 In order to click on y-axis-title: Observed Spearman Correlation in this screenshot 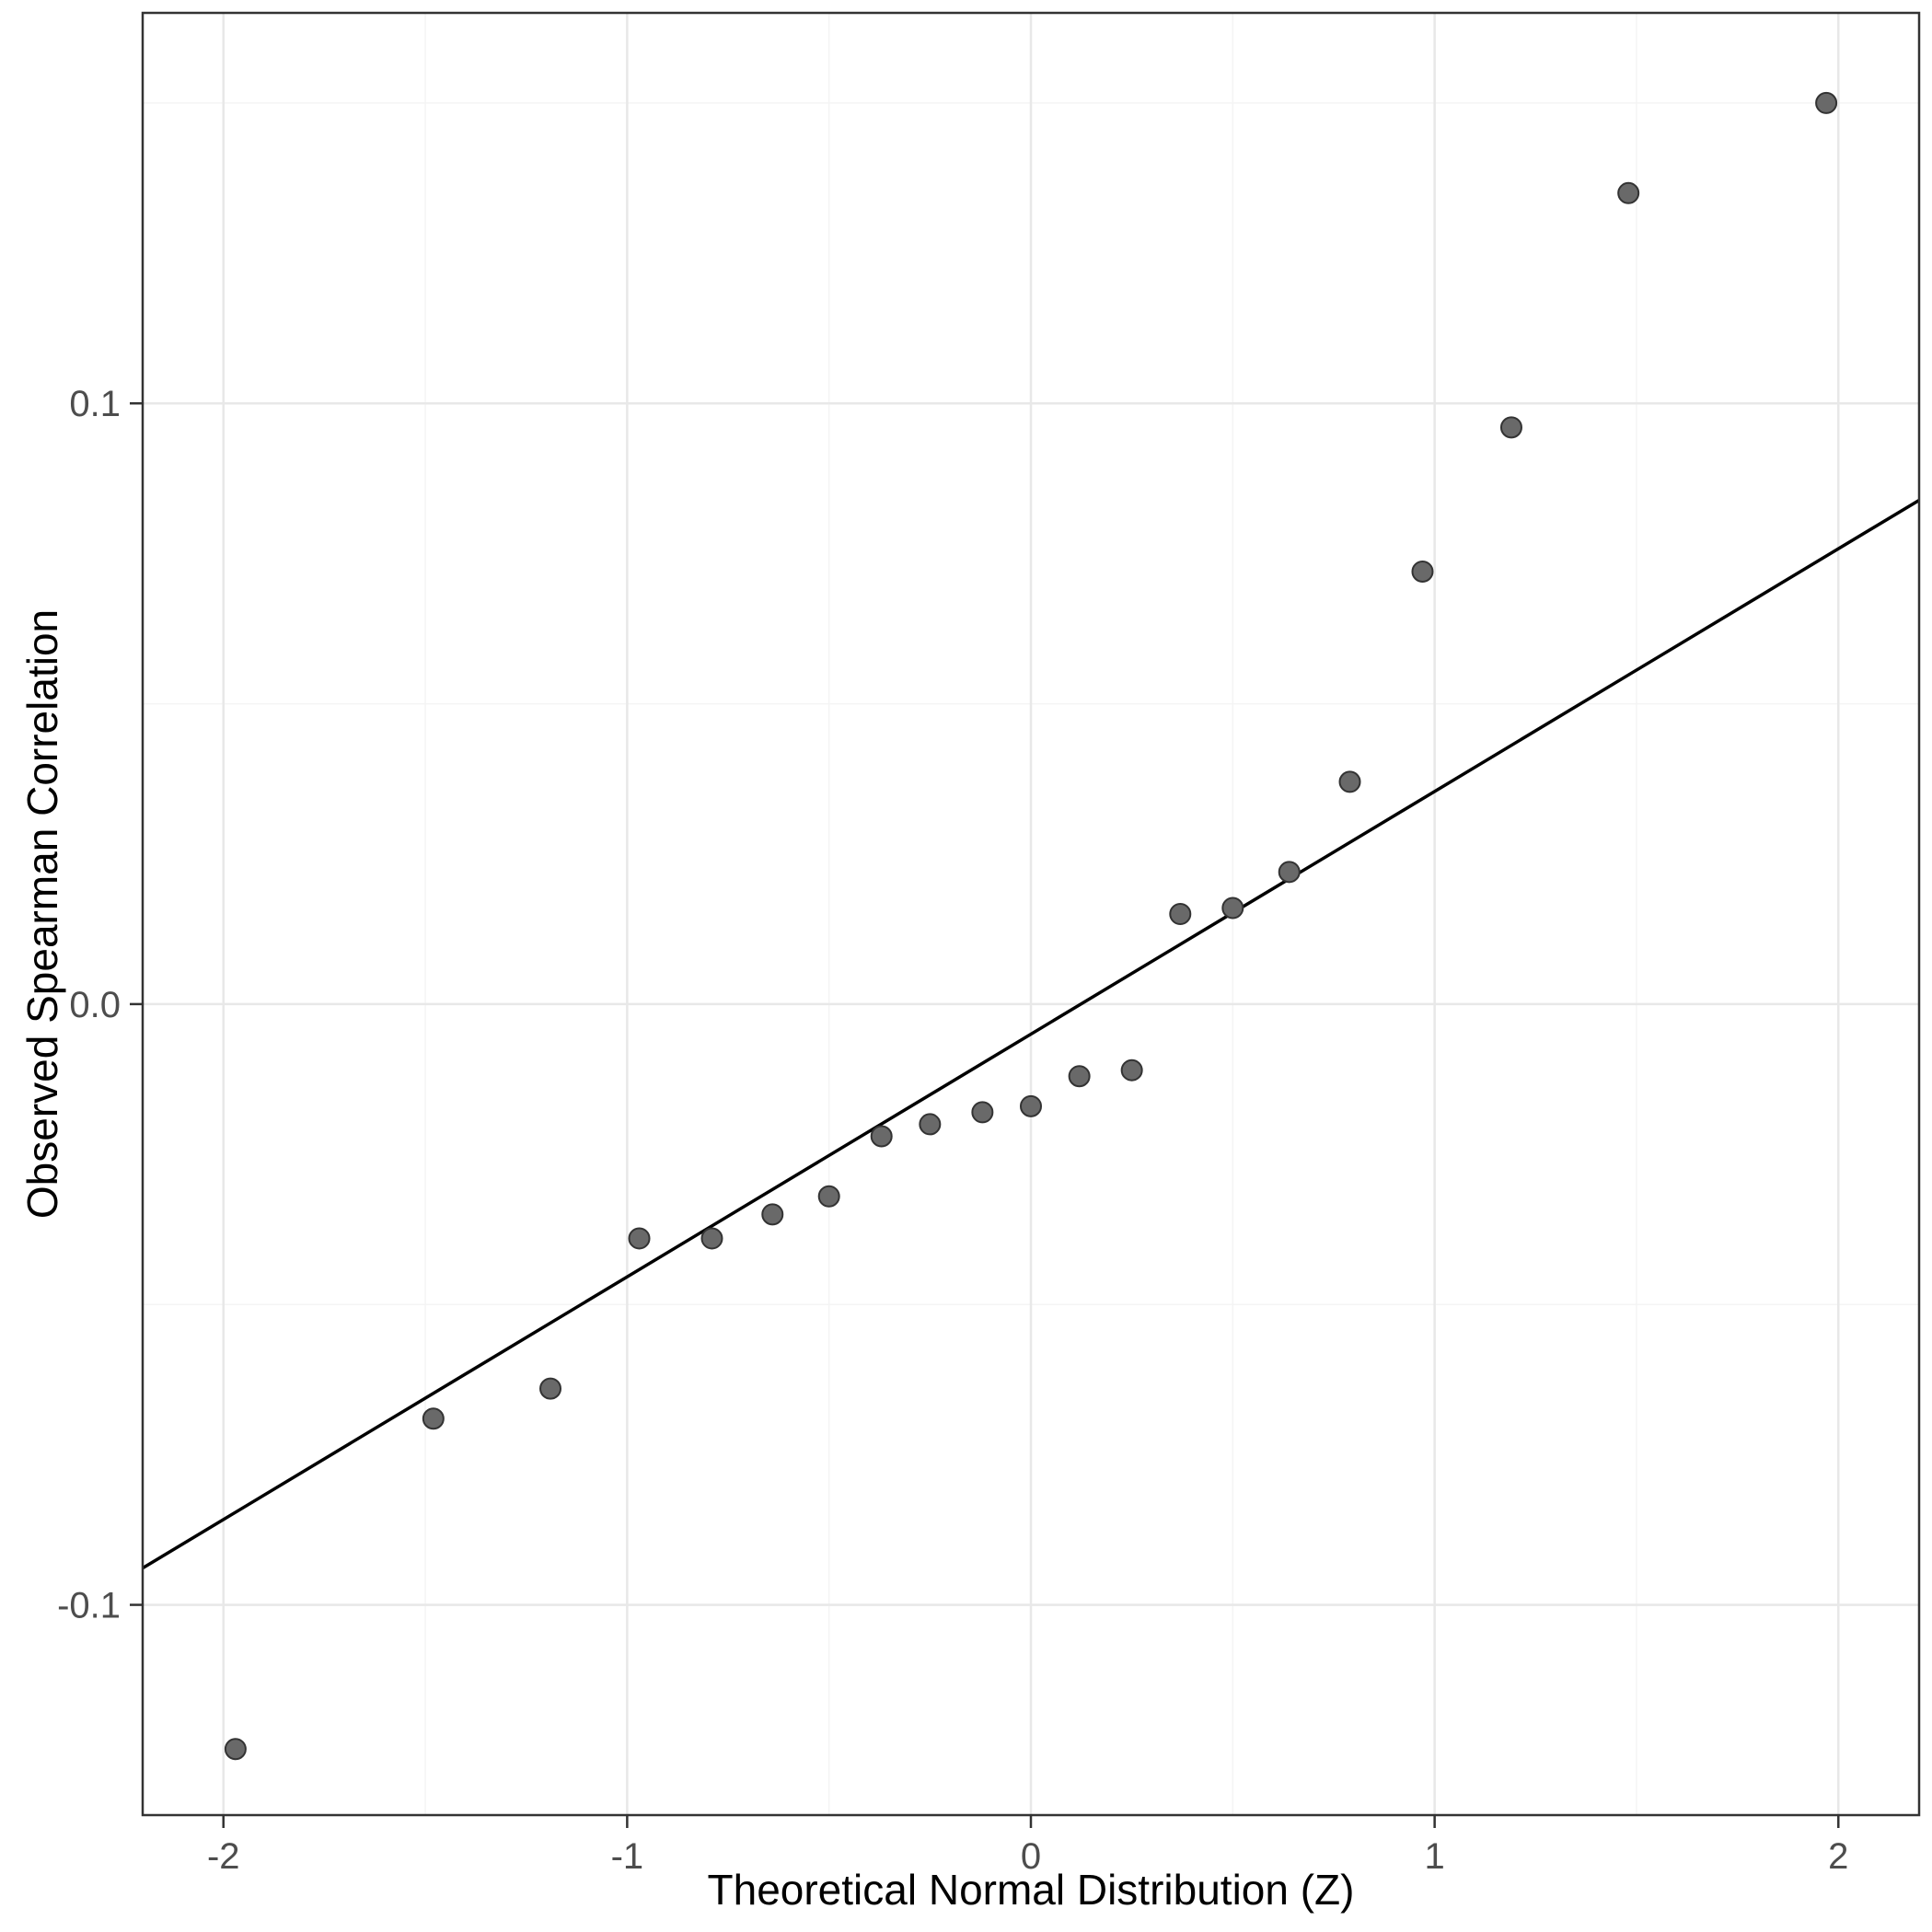, I will do `click(42, 914)`.